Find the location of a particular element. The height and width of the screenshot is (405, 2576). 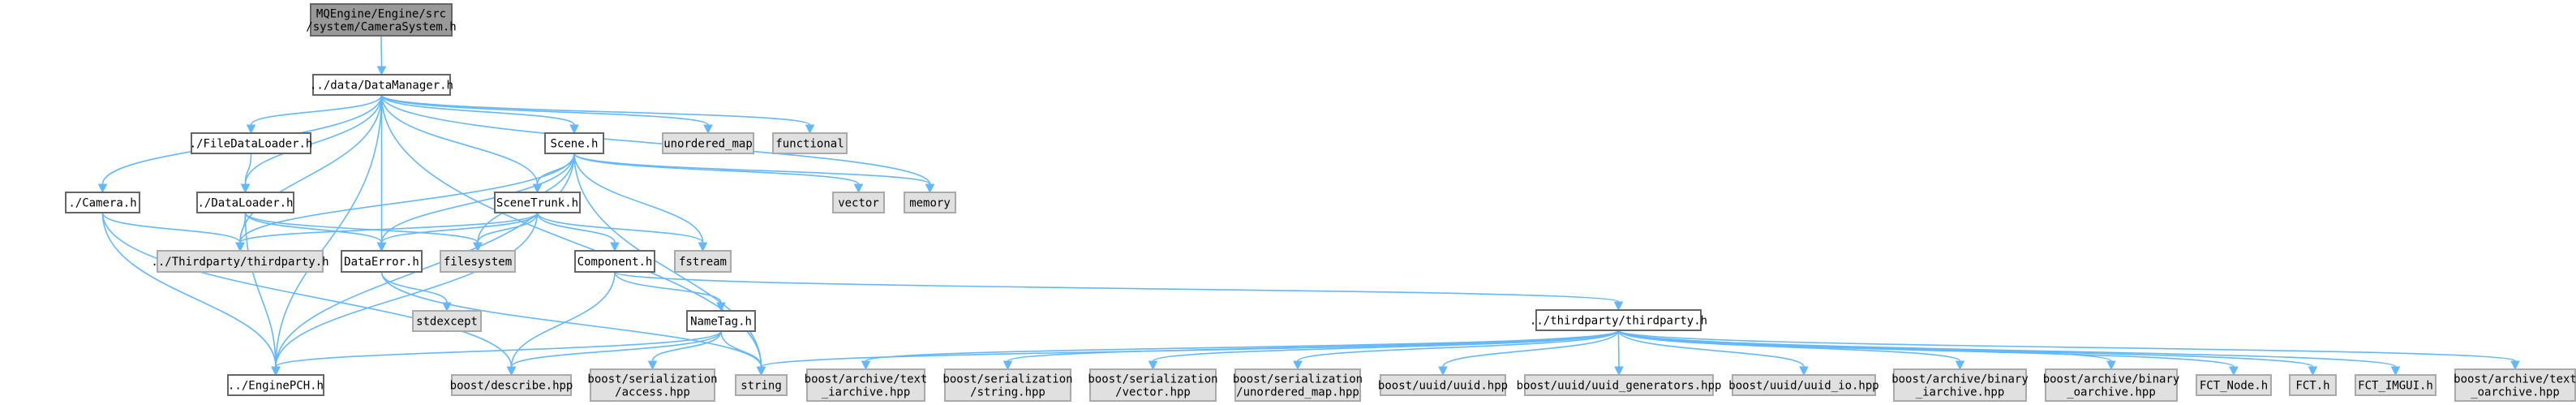

edge-datamanager-to-scene is located at coordinates (479, 115).